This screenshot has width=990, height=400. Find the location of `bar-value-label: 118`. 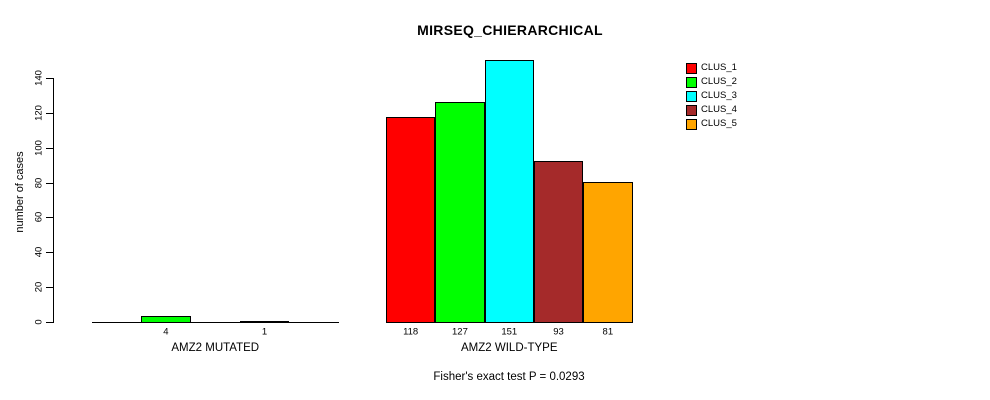

bar-value-label: 118 is located at coordinates (411, 332).